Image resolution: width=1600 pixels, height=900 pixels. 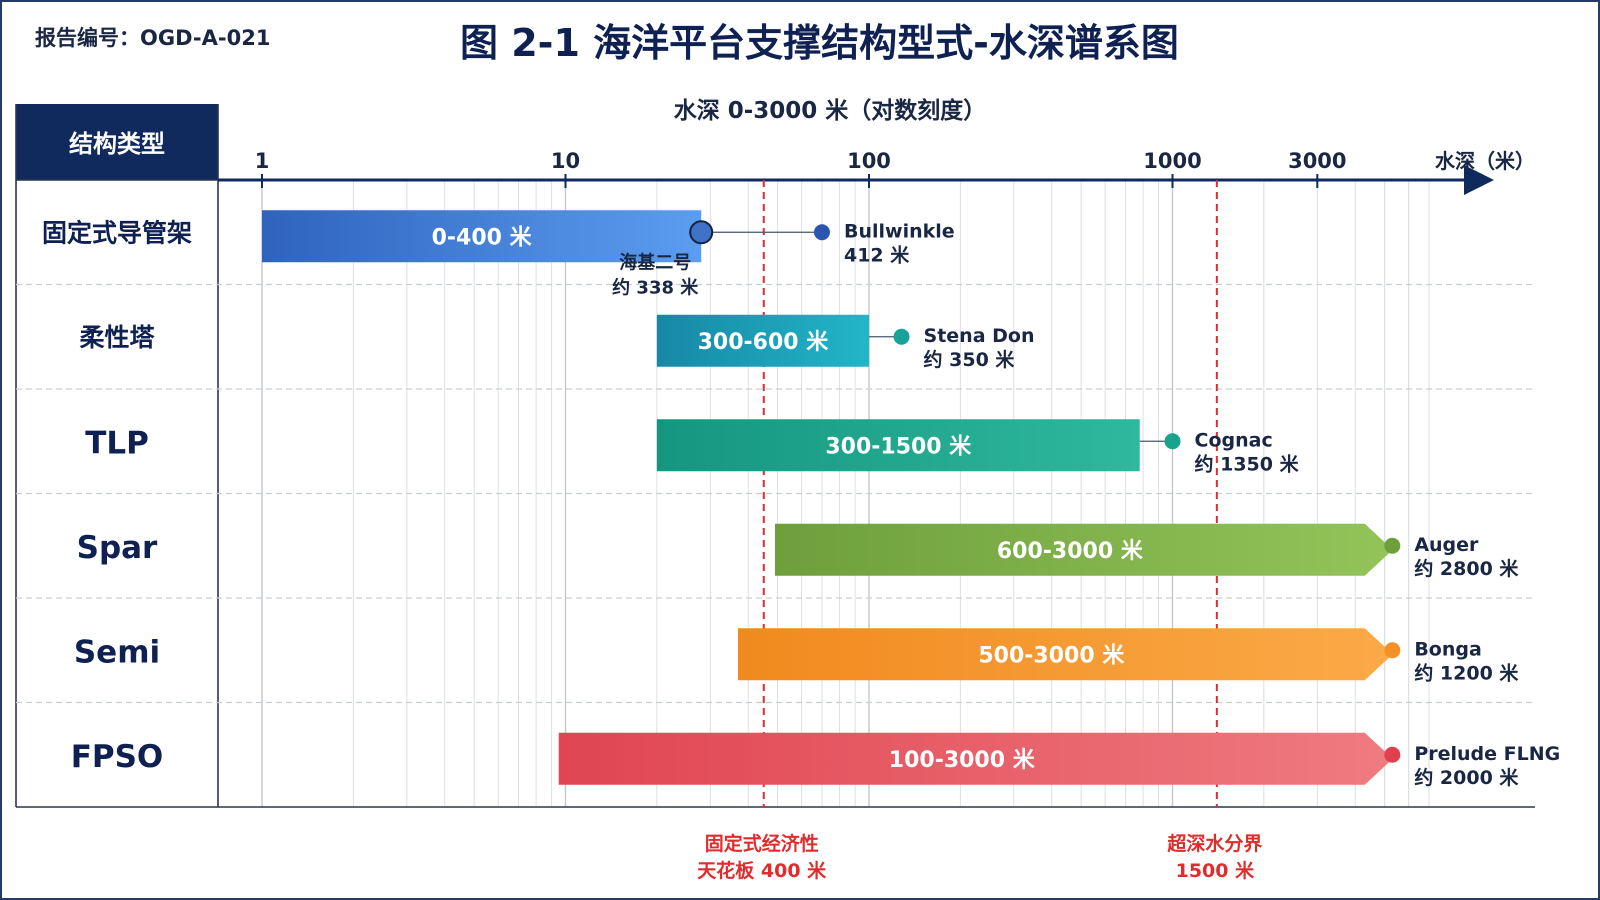 I want to click on x-tick-label: 1000, so click(x=1172, y=161).